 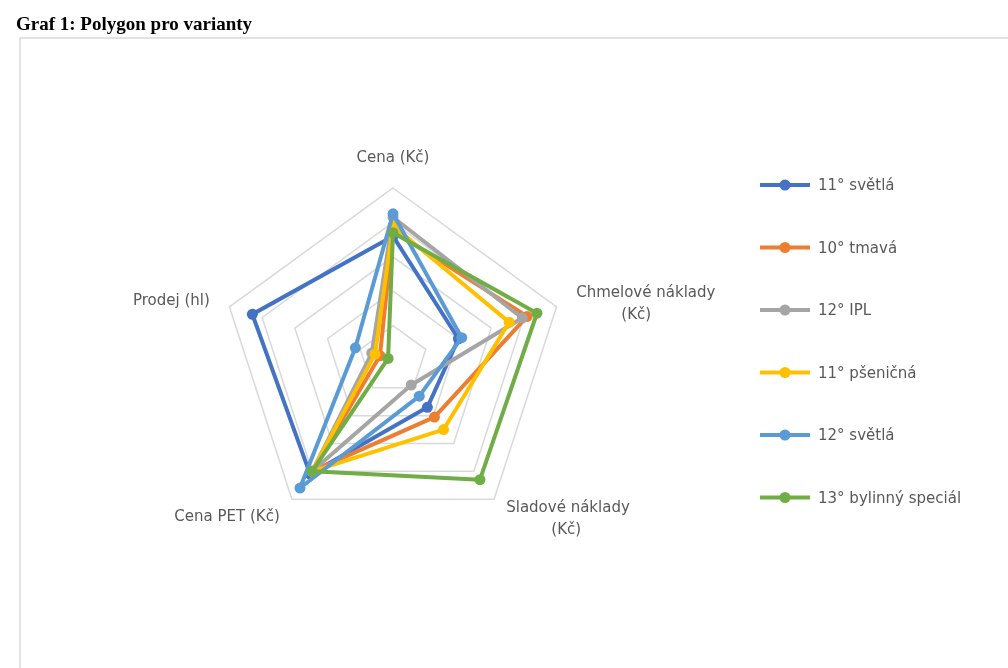 I want to click on legend-label: 12° IPL, so click(x=845, y=310).